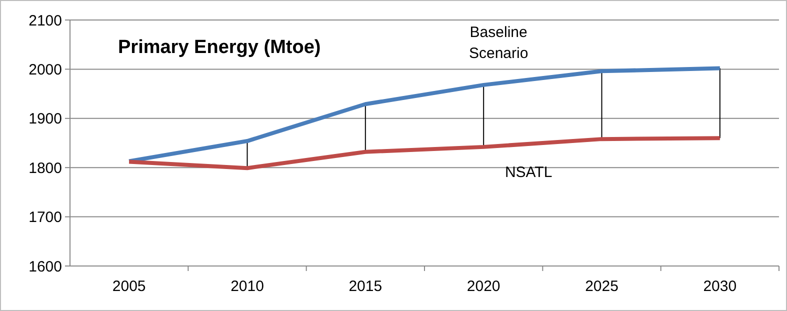 Image resolution: width=787 pixels, height=311 pixels. Describe the element at coordinates (498, 43) in the screenshot. I see `series-label: Baseline Scenario` at that location.